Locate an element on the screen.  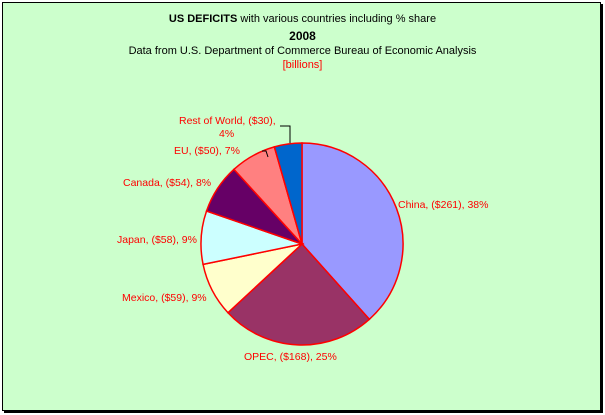
chart-subtitle-year: 2008 is located at coordinates (302, 36).